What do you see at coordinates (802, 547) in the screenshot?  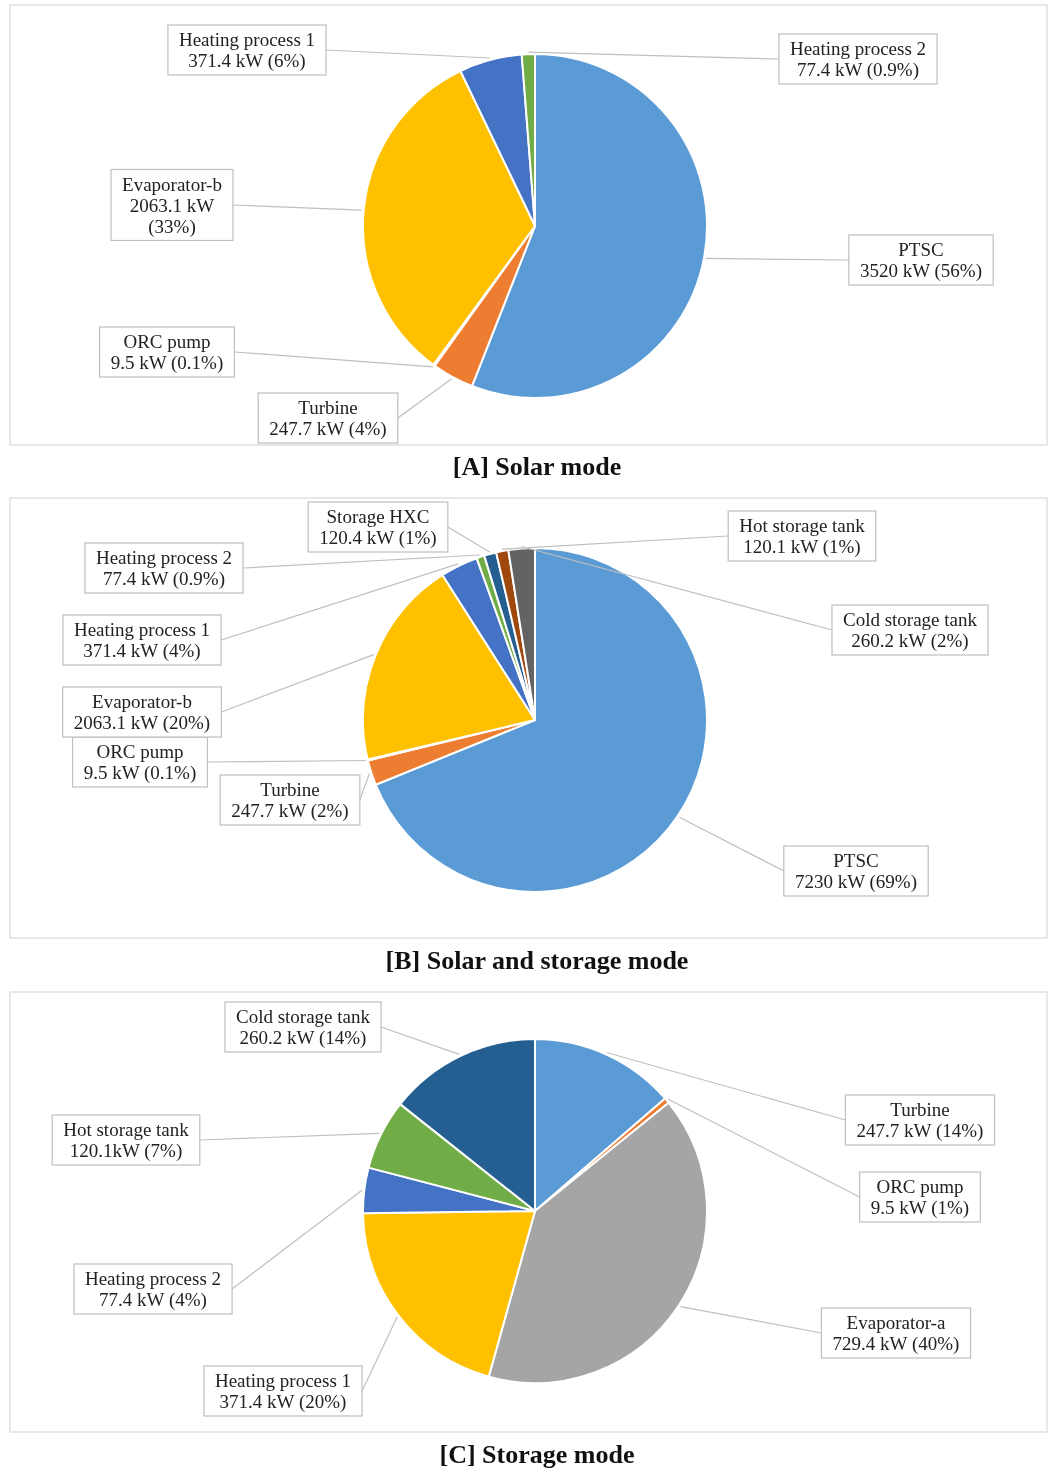 I see `data-label: 120.1 kW (1%)` at bounding box center [802, 547].